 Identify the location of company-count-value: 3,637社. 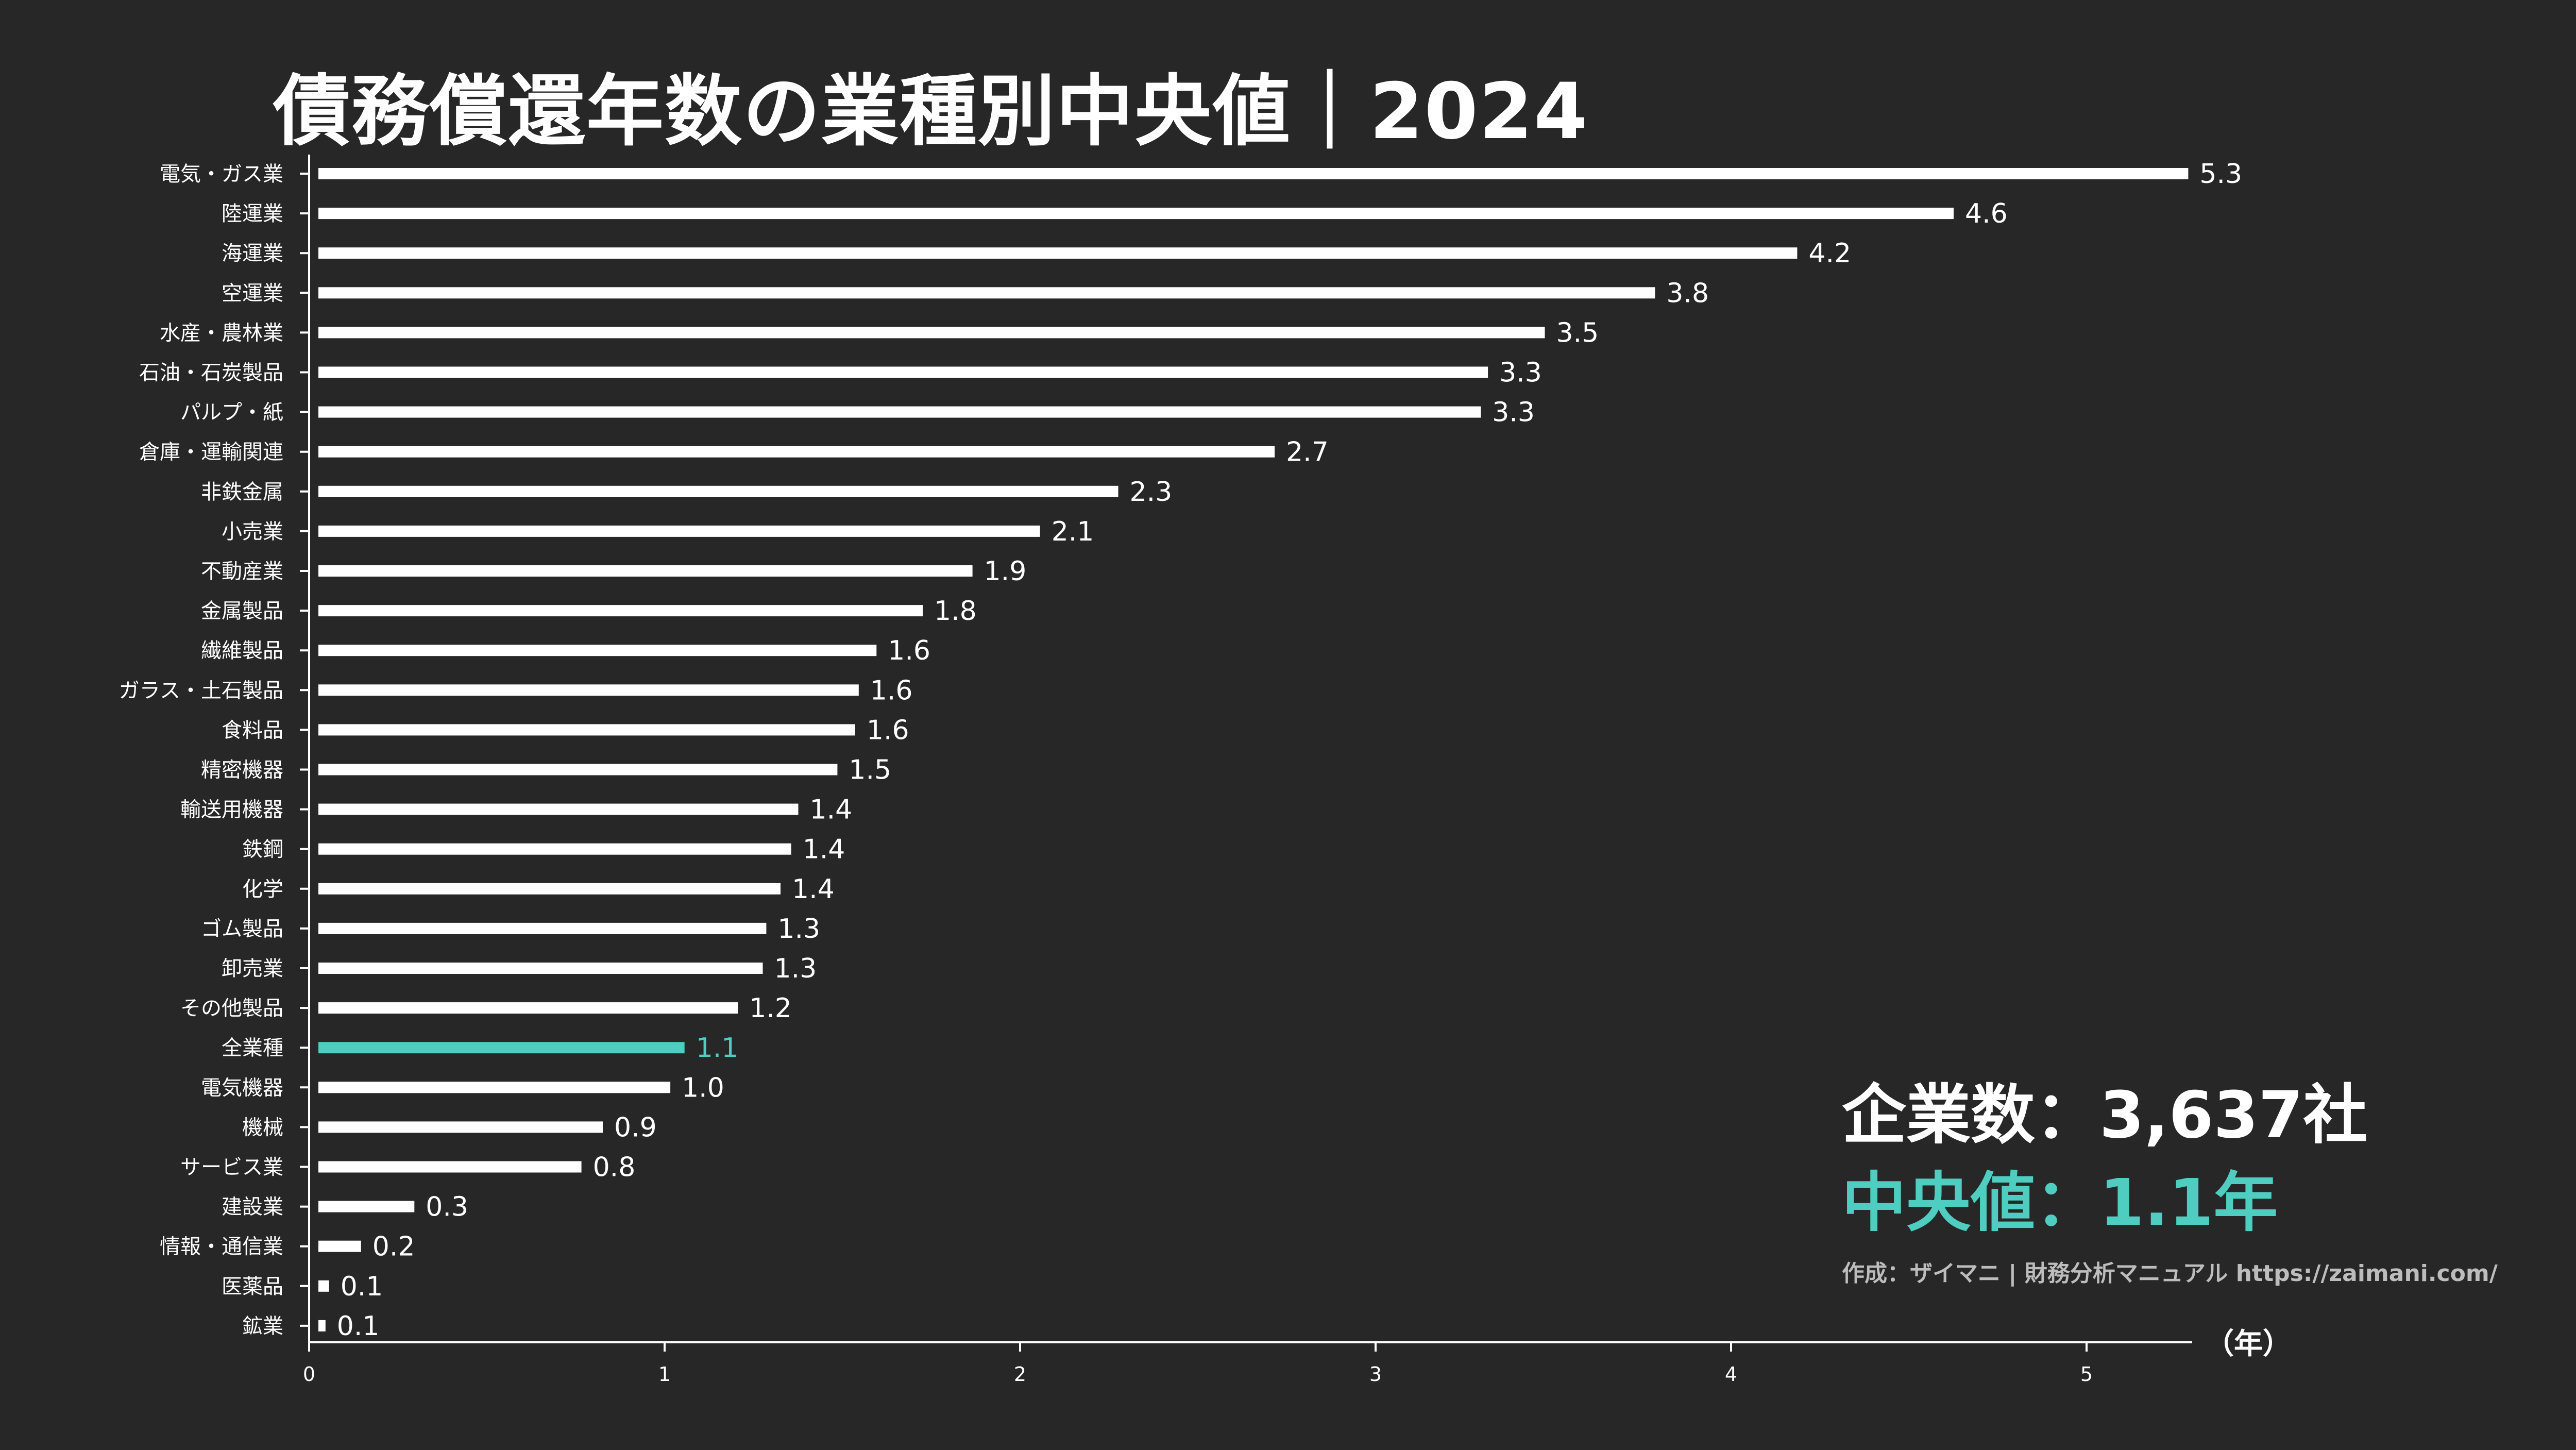
(2233, 1115).